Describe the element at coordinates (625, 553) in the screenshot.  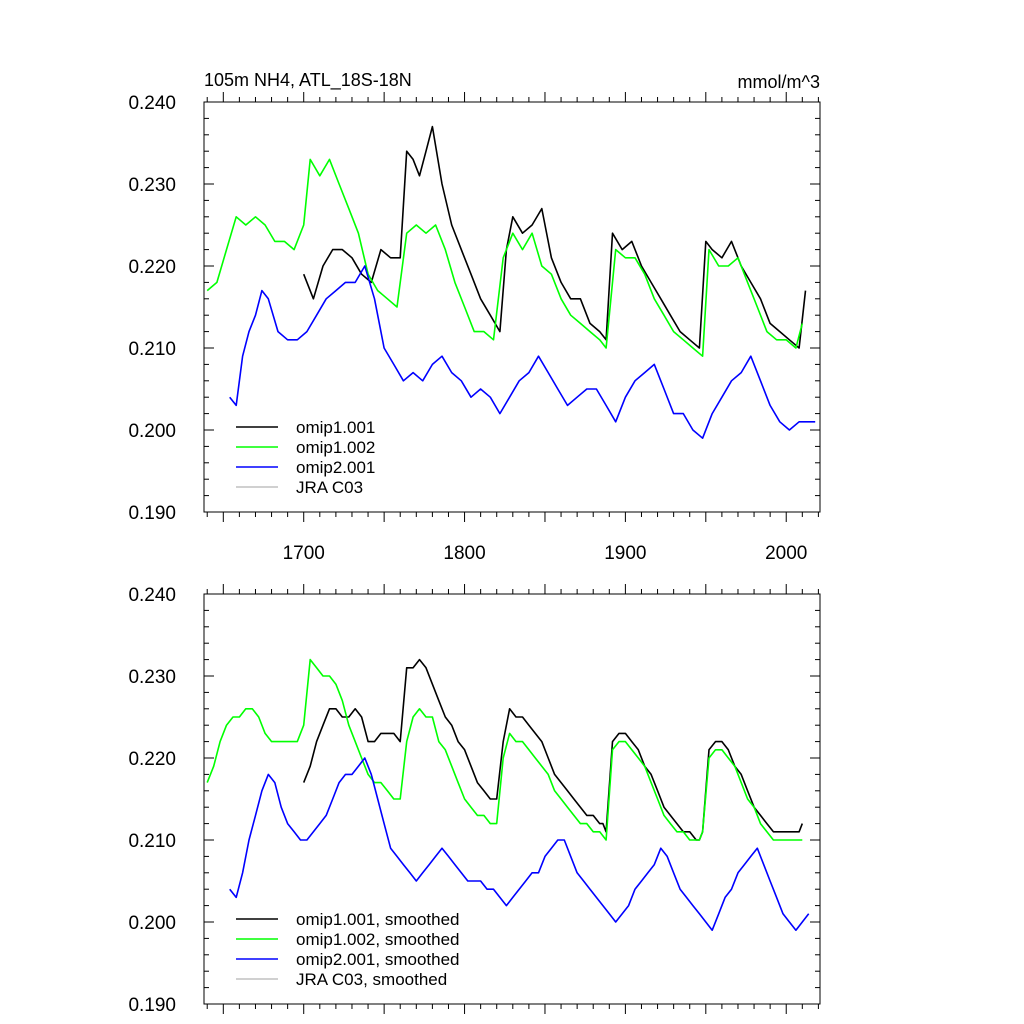
I see `x-tick-label: 1900` at that location.